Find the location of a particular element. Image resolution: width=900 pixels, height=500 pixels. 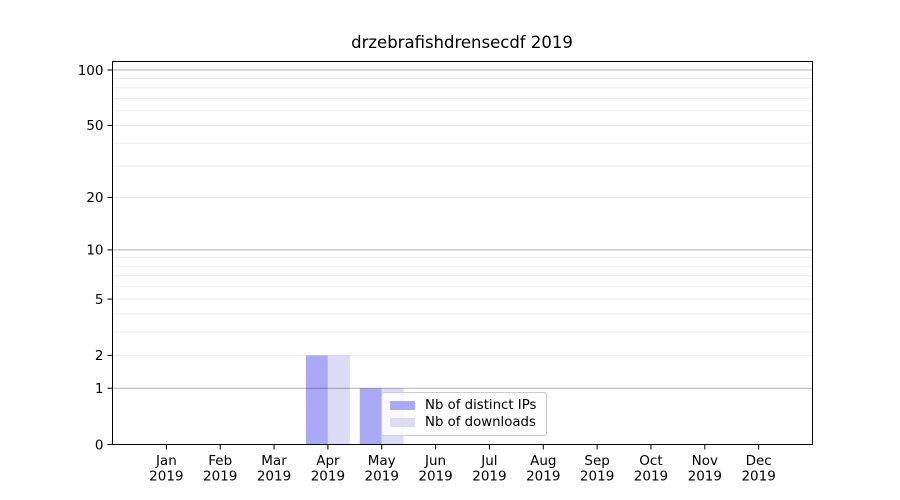

x-tick-label-month: Aug is located at coordinates (543, 461).